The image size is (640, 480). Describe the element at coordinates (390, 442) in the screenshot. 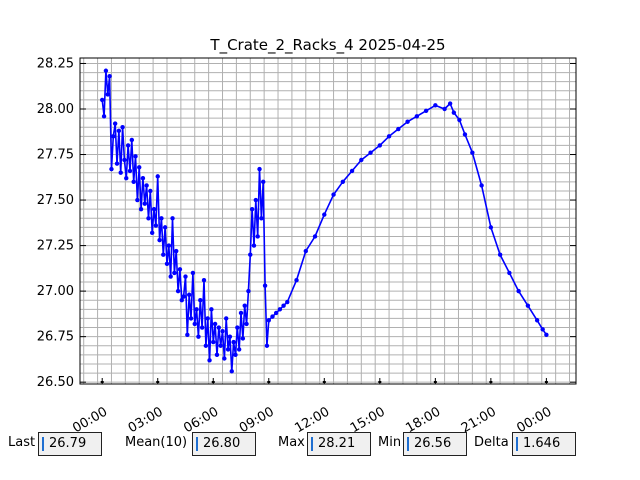

I see `min-label: Min` at that location.